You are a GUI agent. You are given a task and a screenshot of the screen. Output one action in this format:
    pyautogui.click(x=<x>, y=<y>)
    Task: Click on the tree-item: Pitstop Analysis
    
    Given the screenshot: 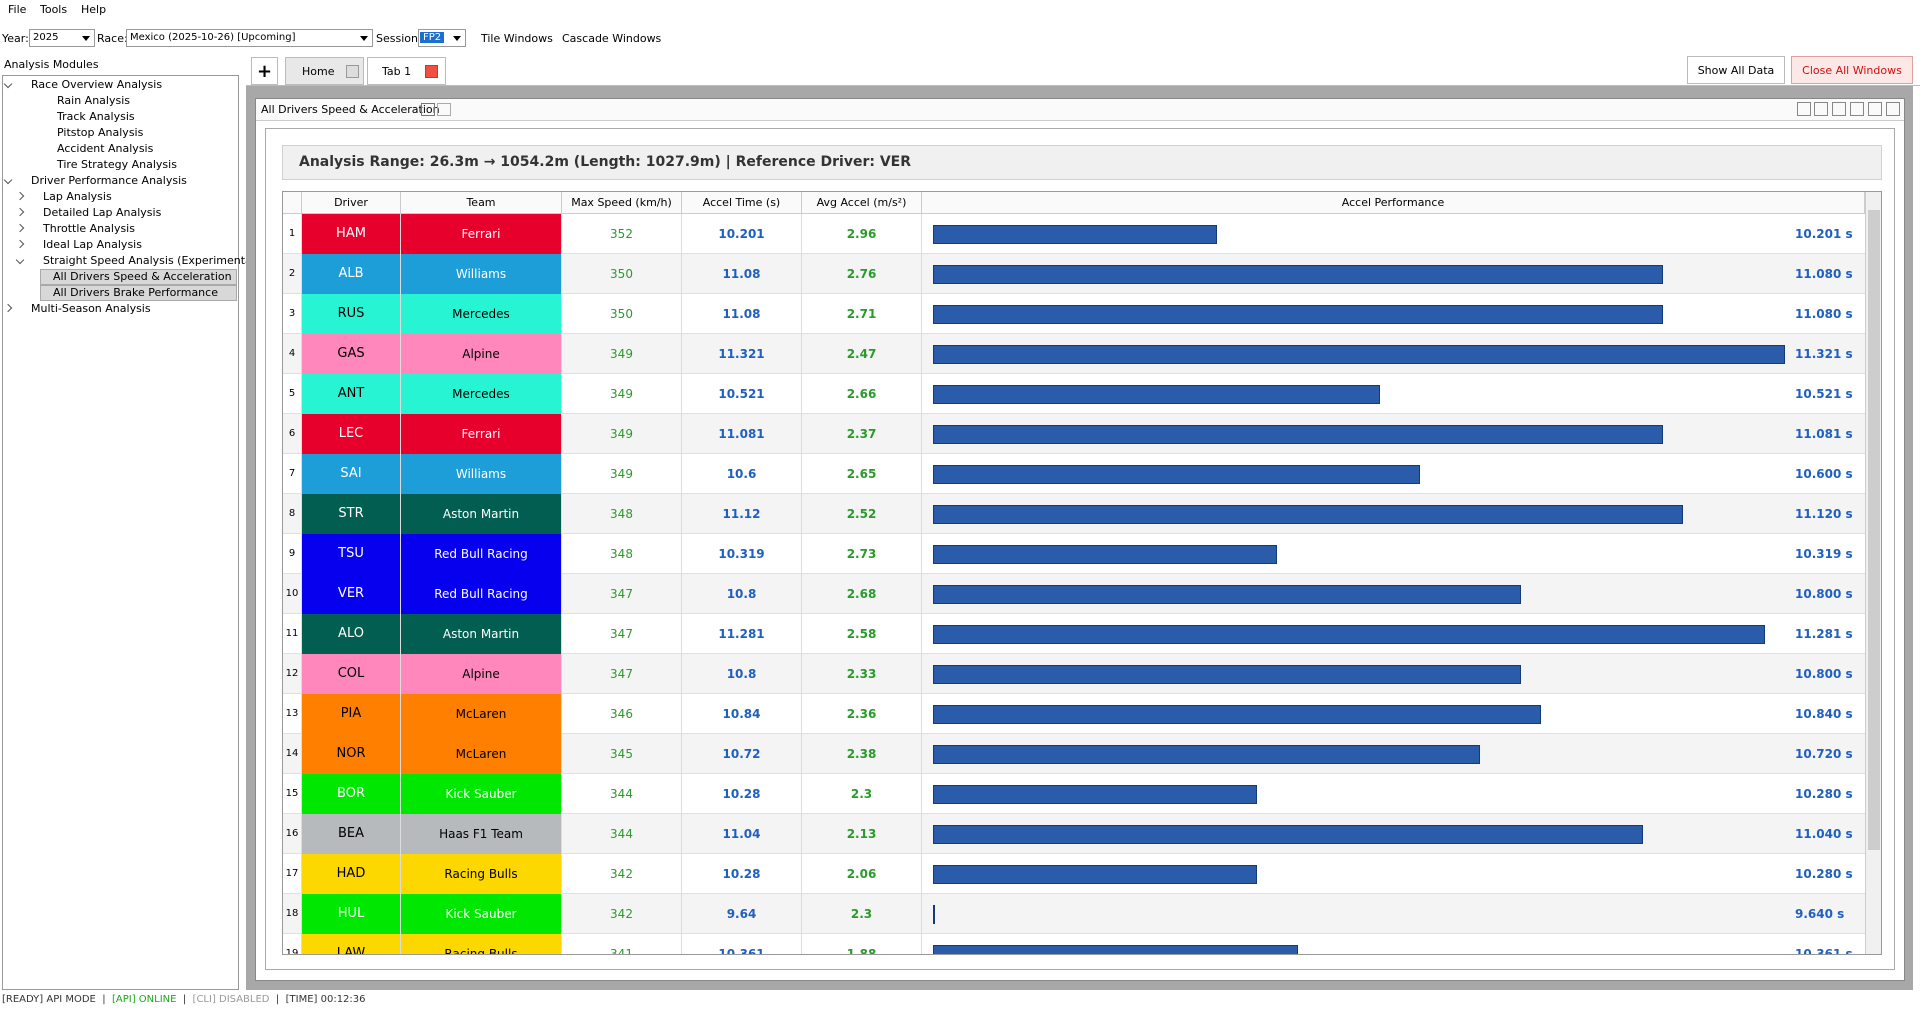 What is the action you would take?
    pyautogui.click(x=100, y=132)
    